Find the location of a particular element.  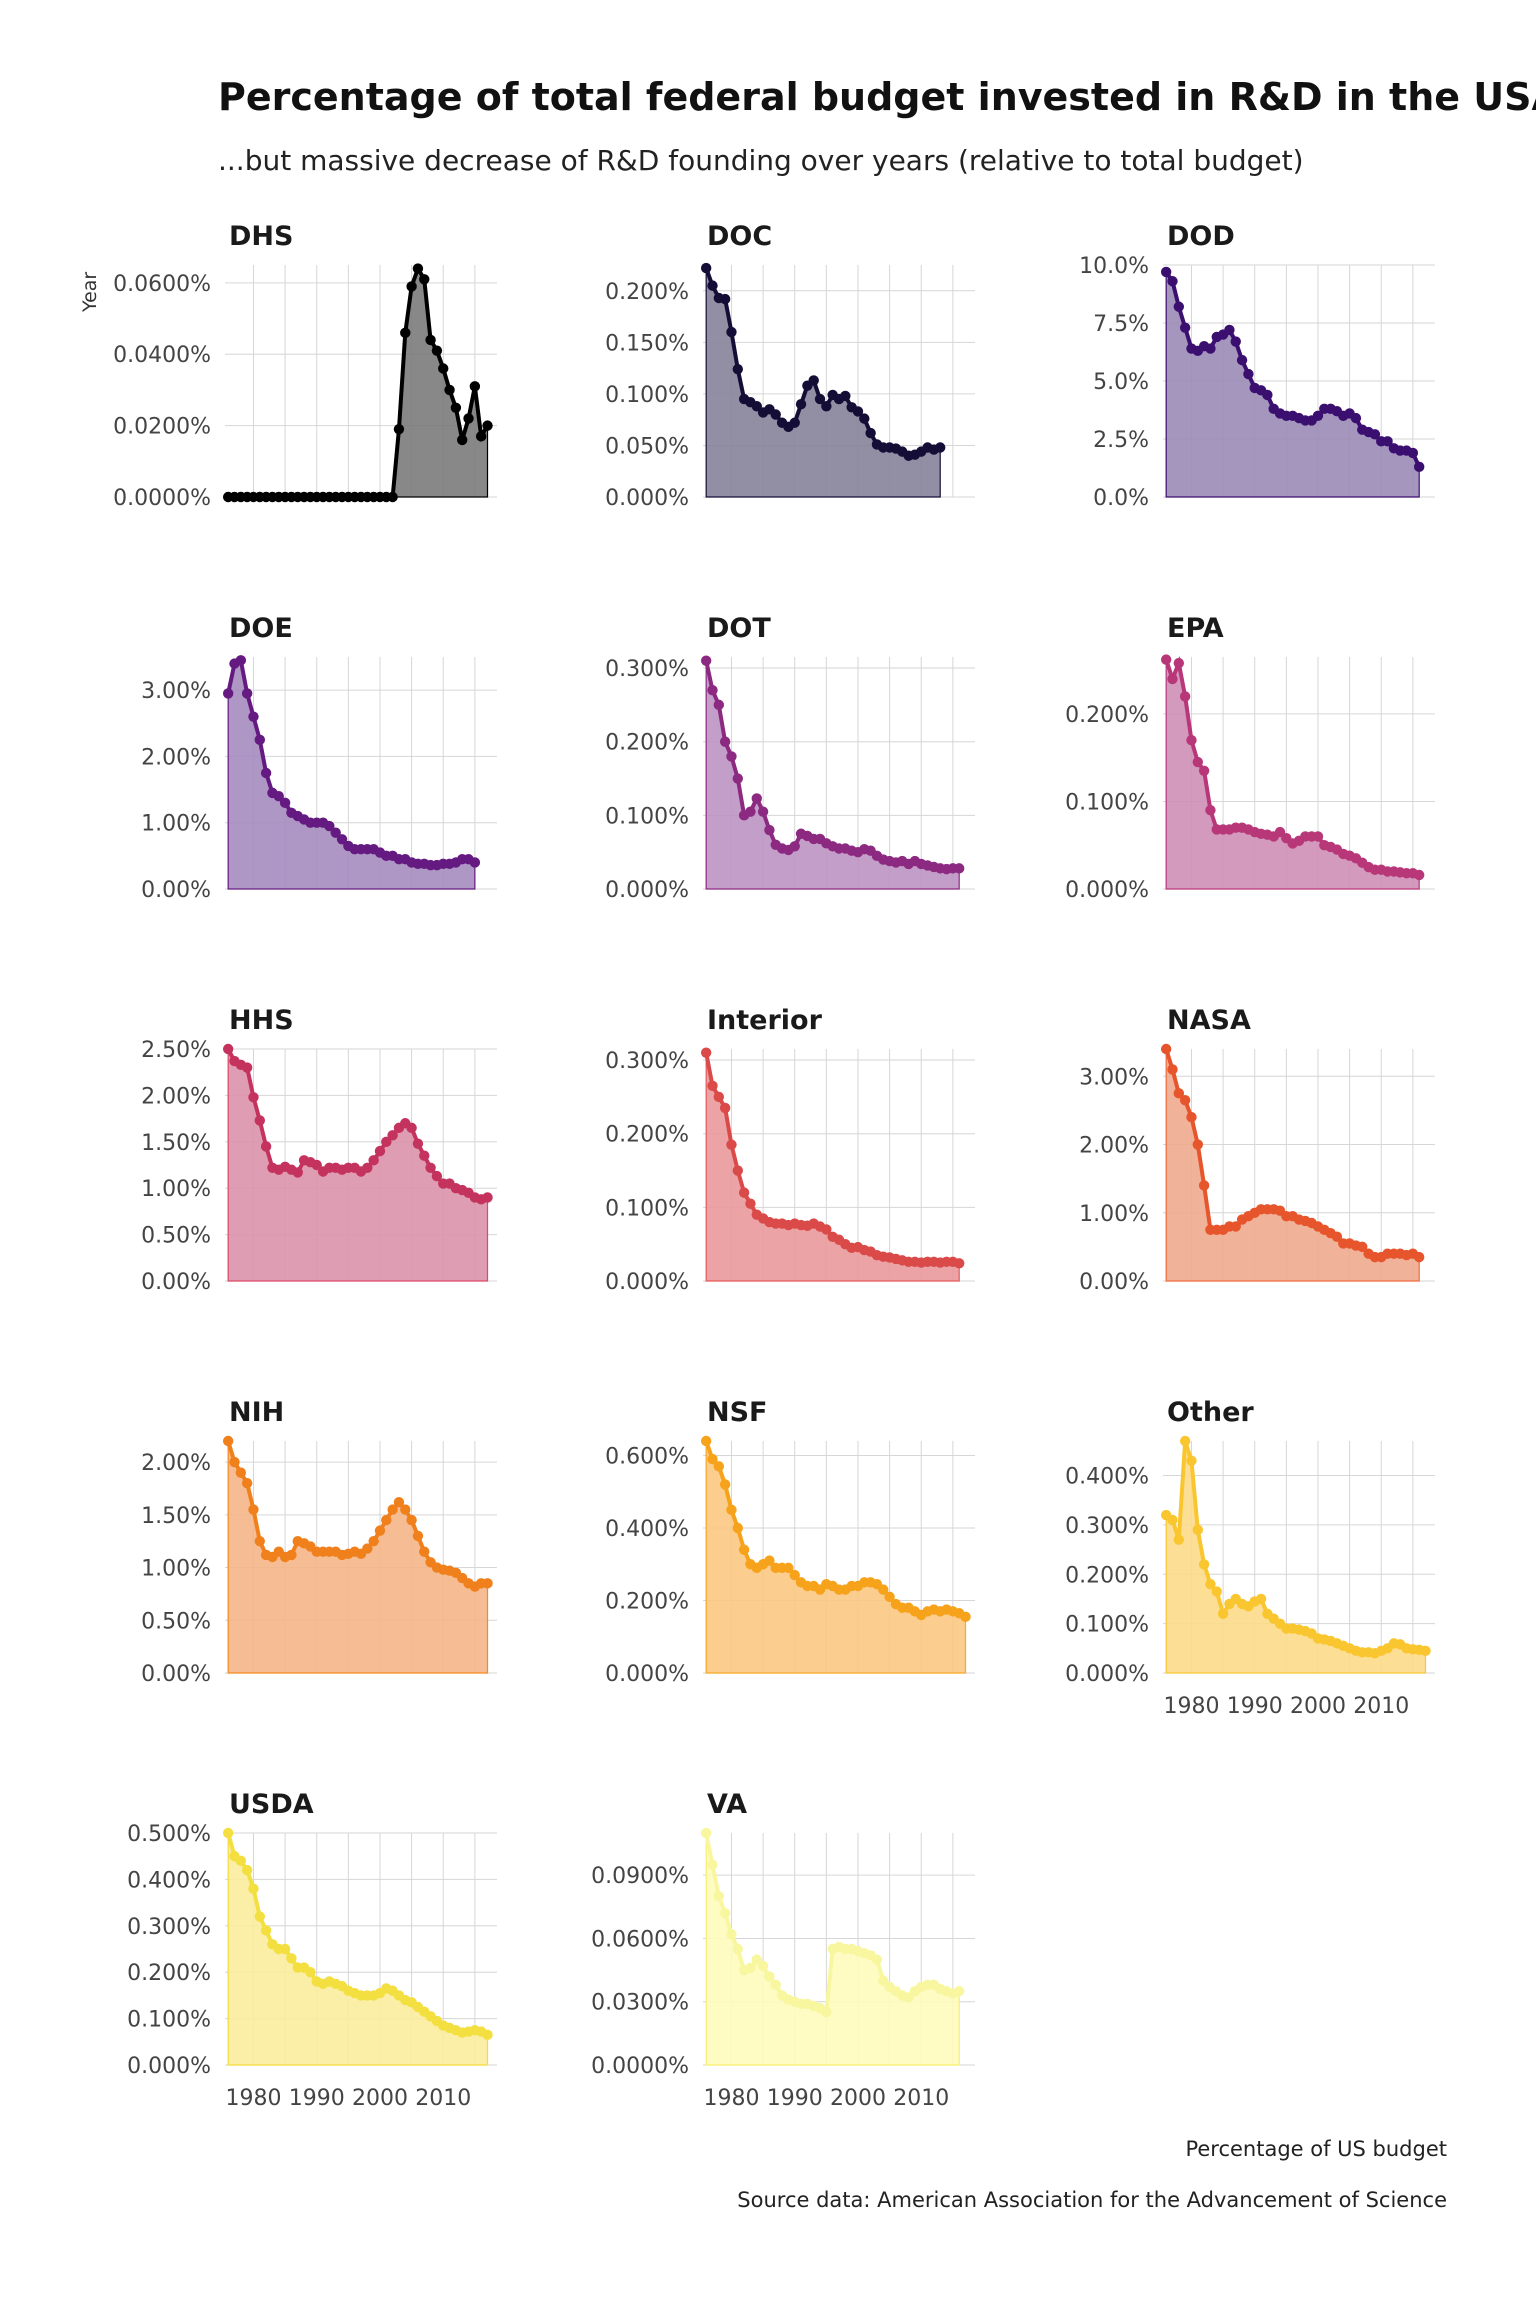

facet-nih: NIH 0.00% 0.50% 1.00% 1.50% 2.00% is located at coordinates (319, 1542).